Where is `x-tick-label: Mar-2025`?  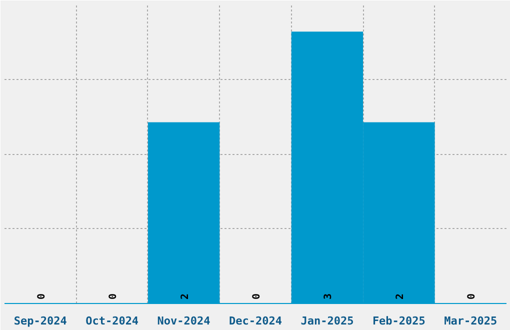 x-tick-label: Mar-2025 is located at coordinates (471, 321).